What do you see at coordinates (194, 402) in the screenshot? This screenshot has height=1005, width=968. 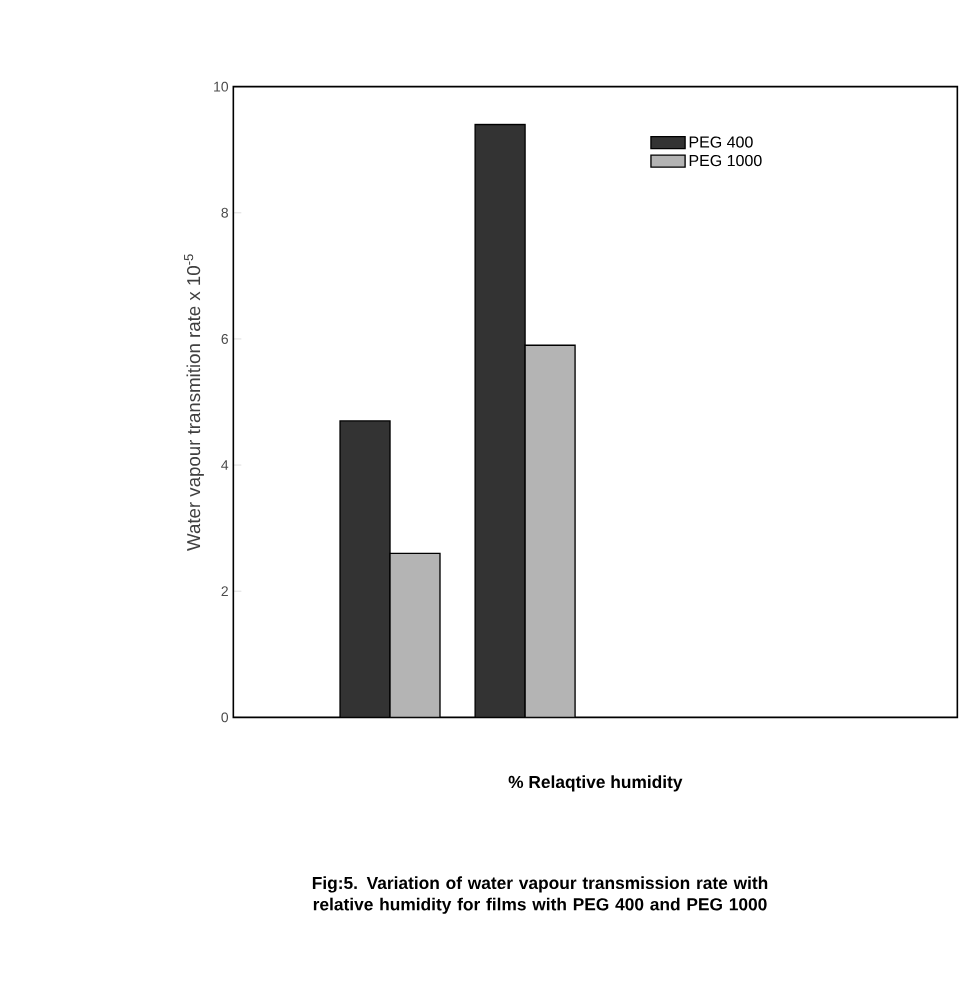 I see `y-axis-title: Water vapour transmition rate x 10$^{-5}$` at bounding box center [194, 402].